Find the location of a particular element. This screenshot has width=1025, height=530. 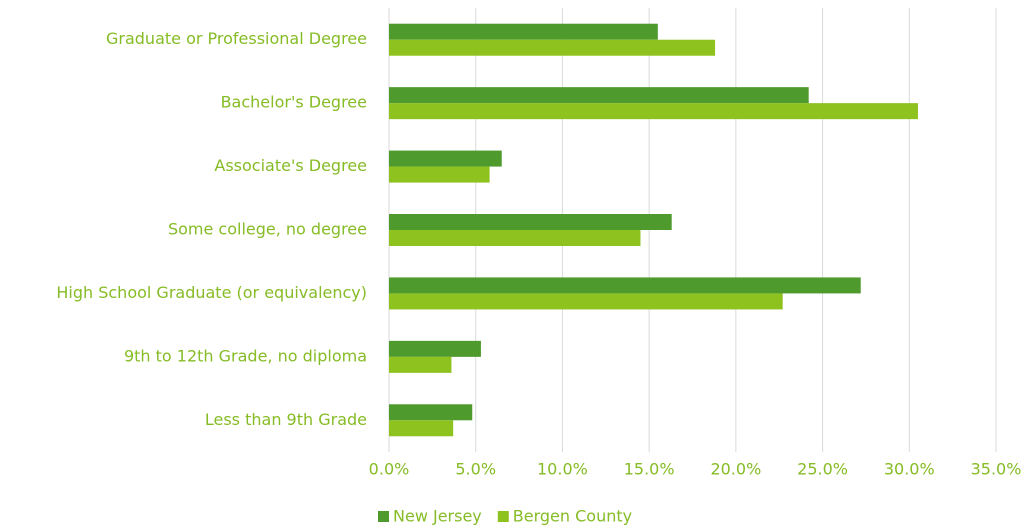

y-tick-label: Bachelor's Degree is located at coordinates (294, 102).